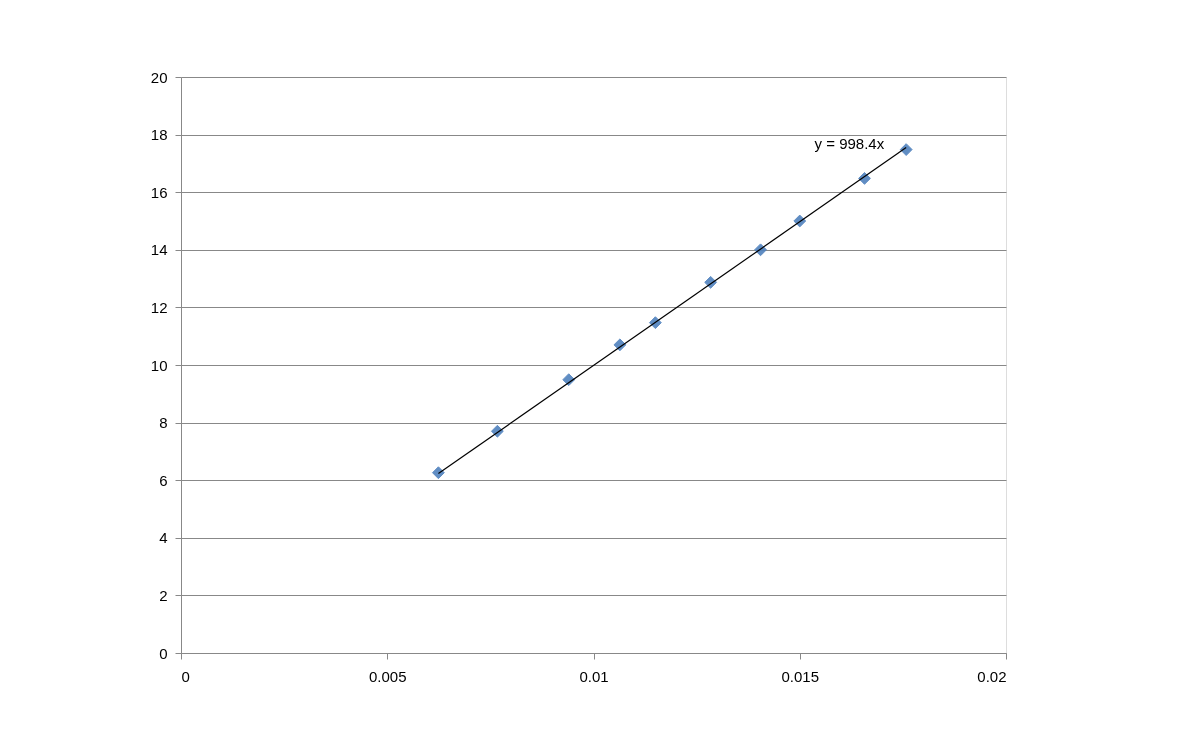  What do you see at coordinates (163, 423) in the screenshot?
I see `y-tick-label: 8` at bounding box center [163, 423].